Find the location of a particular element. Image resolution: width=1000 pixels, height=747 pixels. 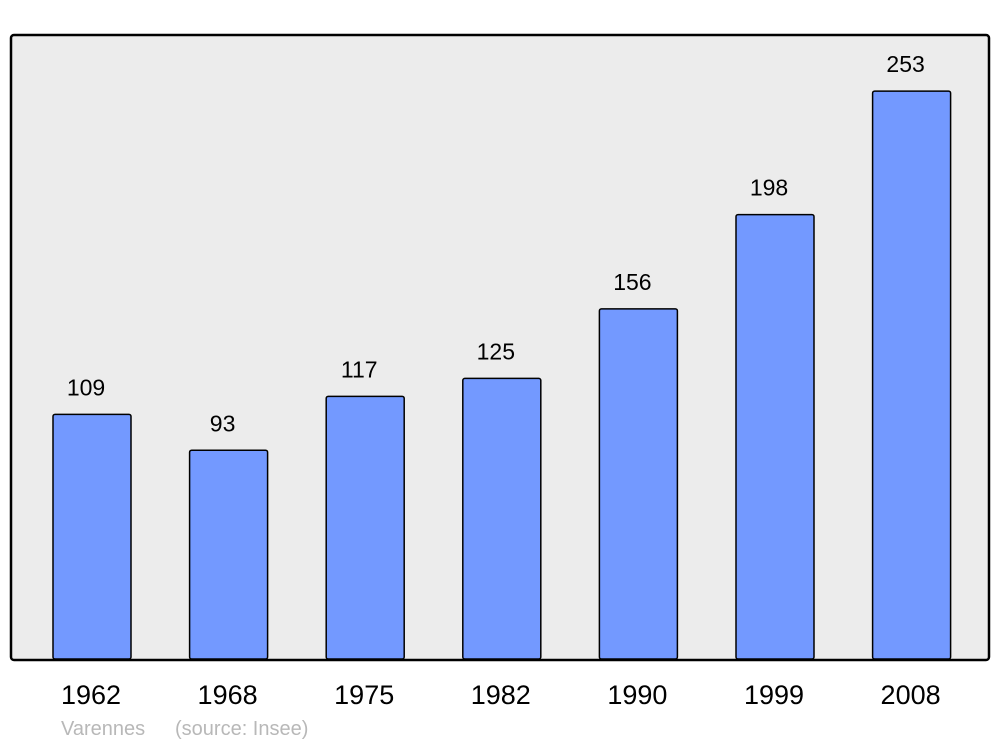

caption-place: Varennes is located at coordinates (103, 729).